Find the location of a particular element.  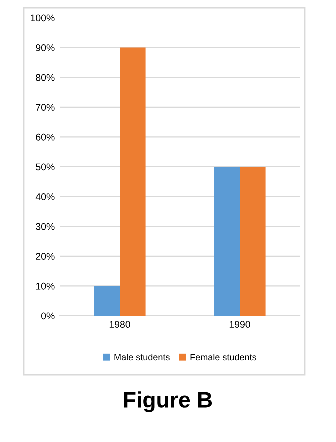

y-tick-label: 20% is located at coordinates (45, 256).